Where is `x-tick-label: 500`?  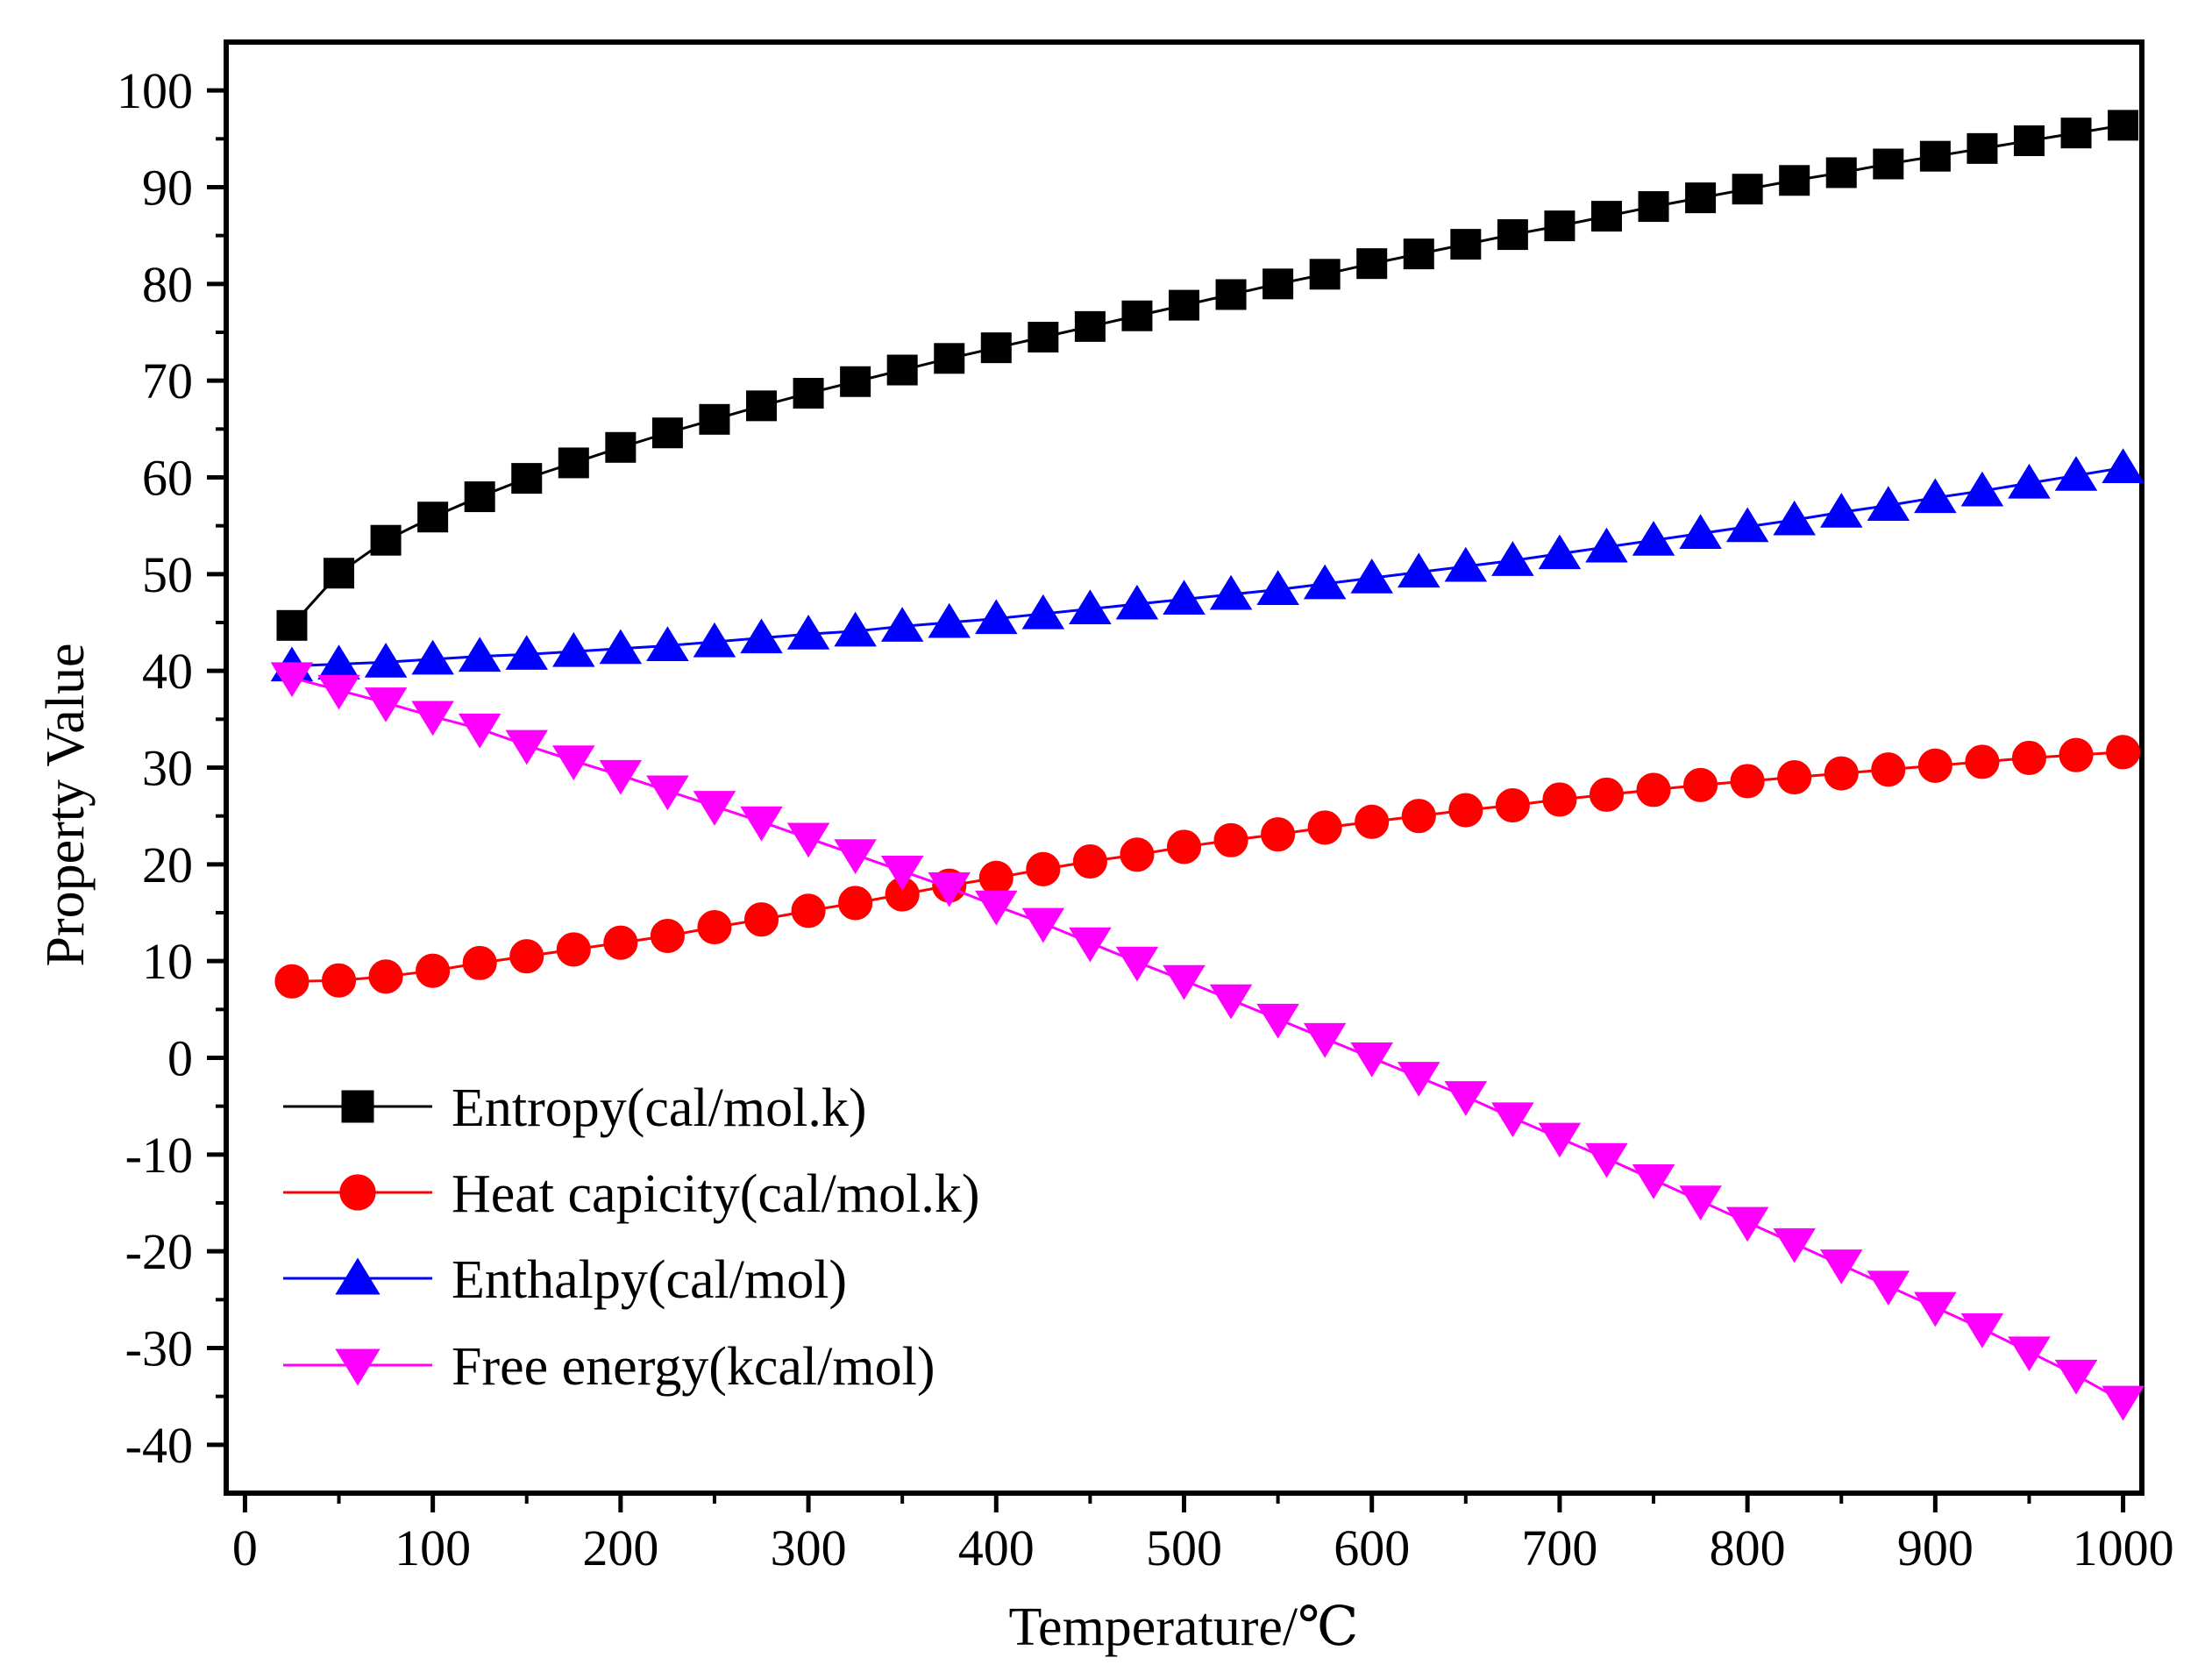
x-tick-label: 500 is located at coordinates (1184, 1547).